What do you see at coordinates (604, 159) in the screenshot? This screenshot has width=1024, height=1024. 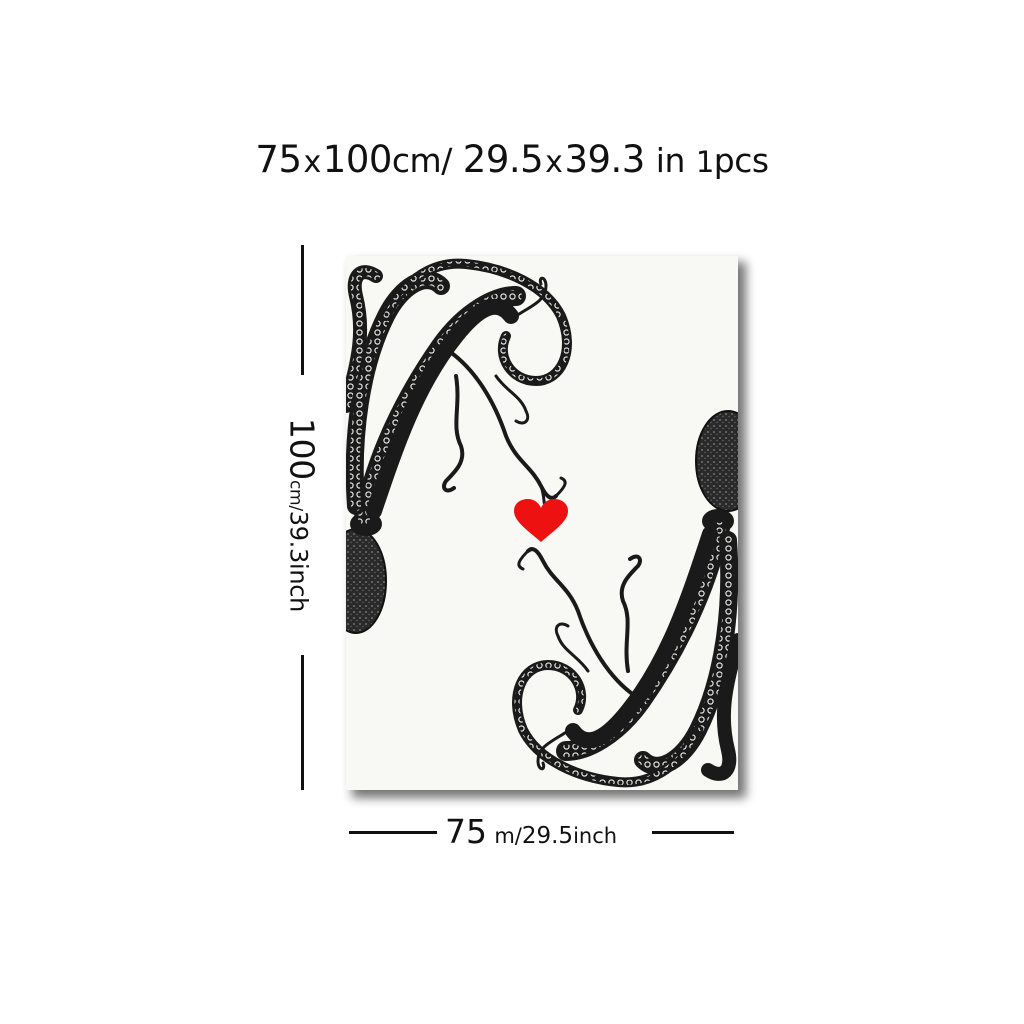 I see `title-height-in: 39.3` at bounding box center [604, 159].